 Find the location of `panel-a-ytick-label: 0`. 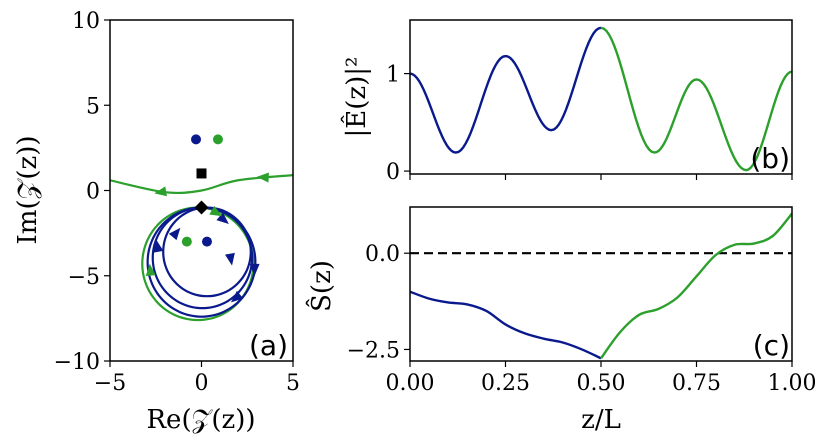

panel-a-ytick-label: 0 is located at coordinates (93, 192).